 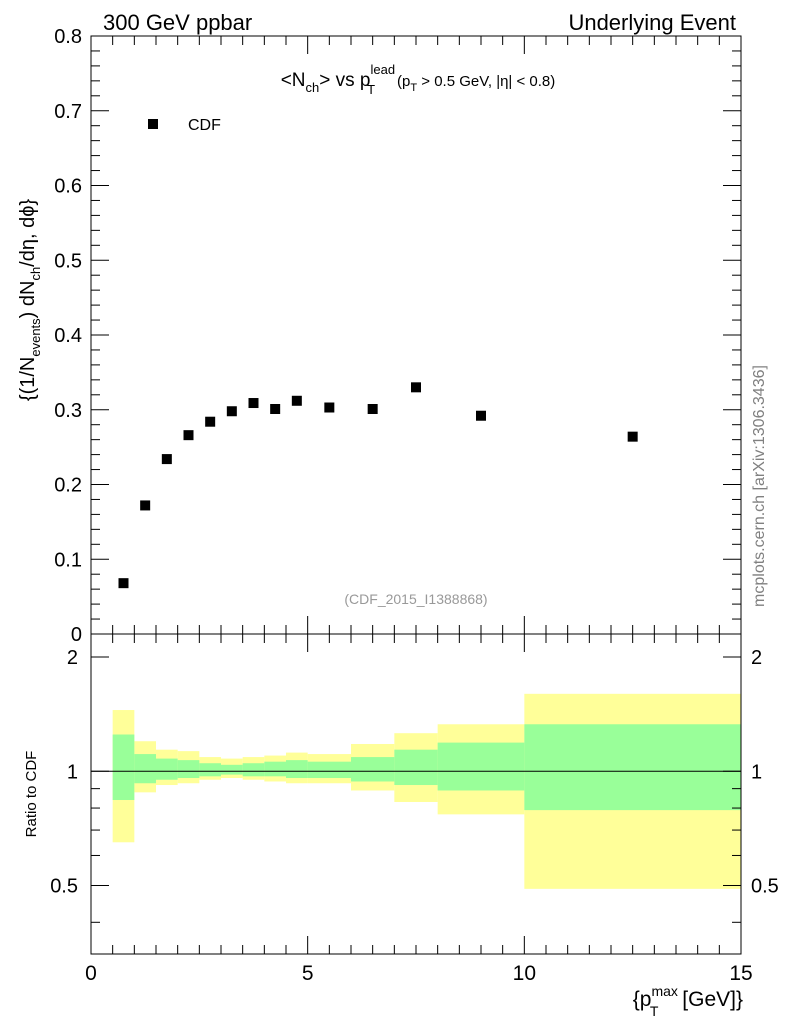 What do you see at coordinates (177, 22) in the screenshot?
I see `header-left: 300 GeV ppbar` at bounding box center [177, 22].